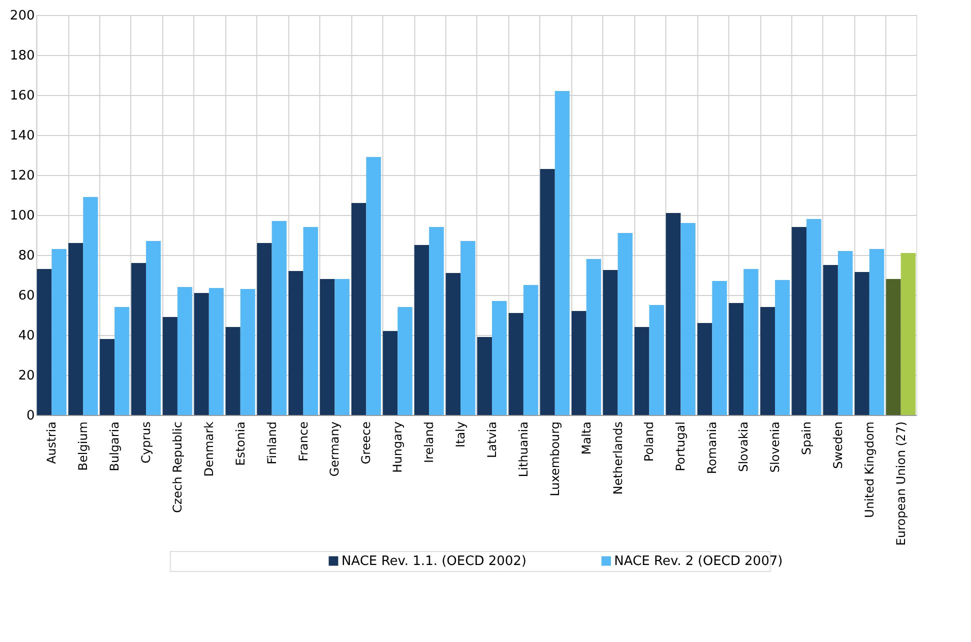  I want to click on x-tick-label: Hungary, so click(397, 447).